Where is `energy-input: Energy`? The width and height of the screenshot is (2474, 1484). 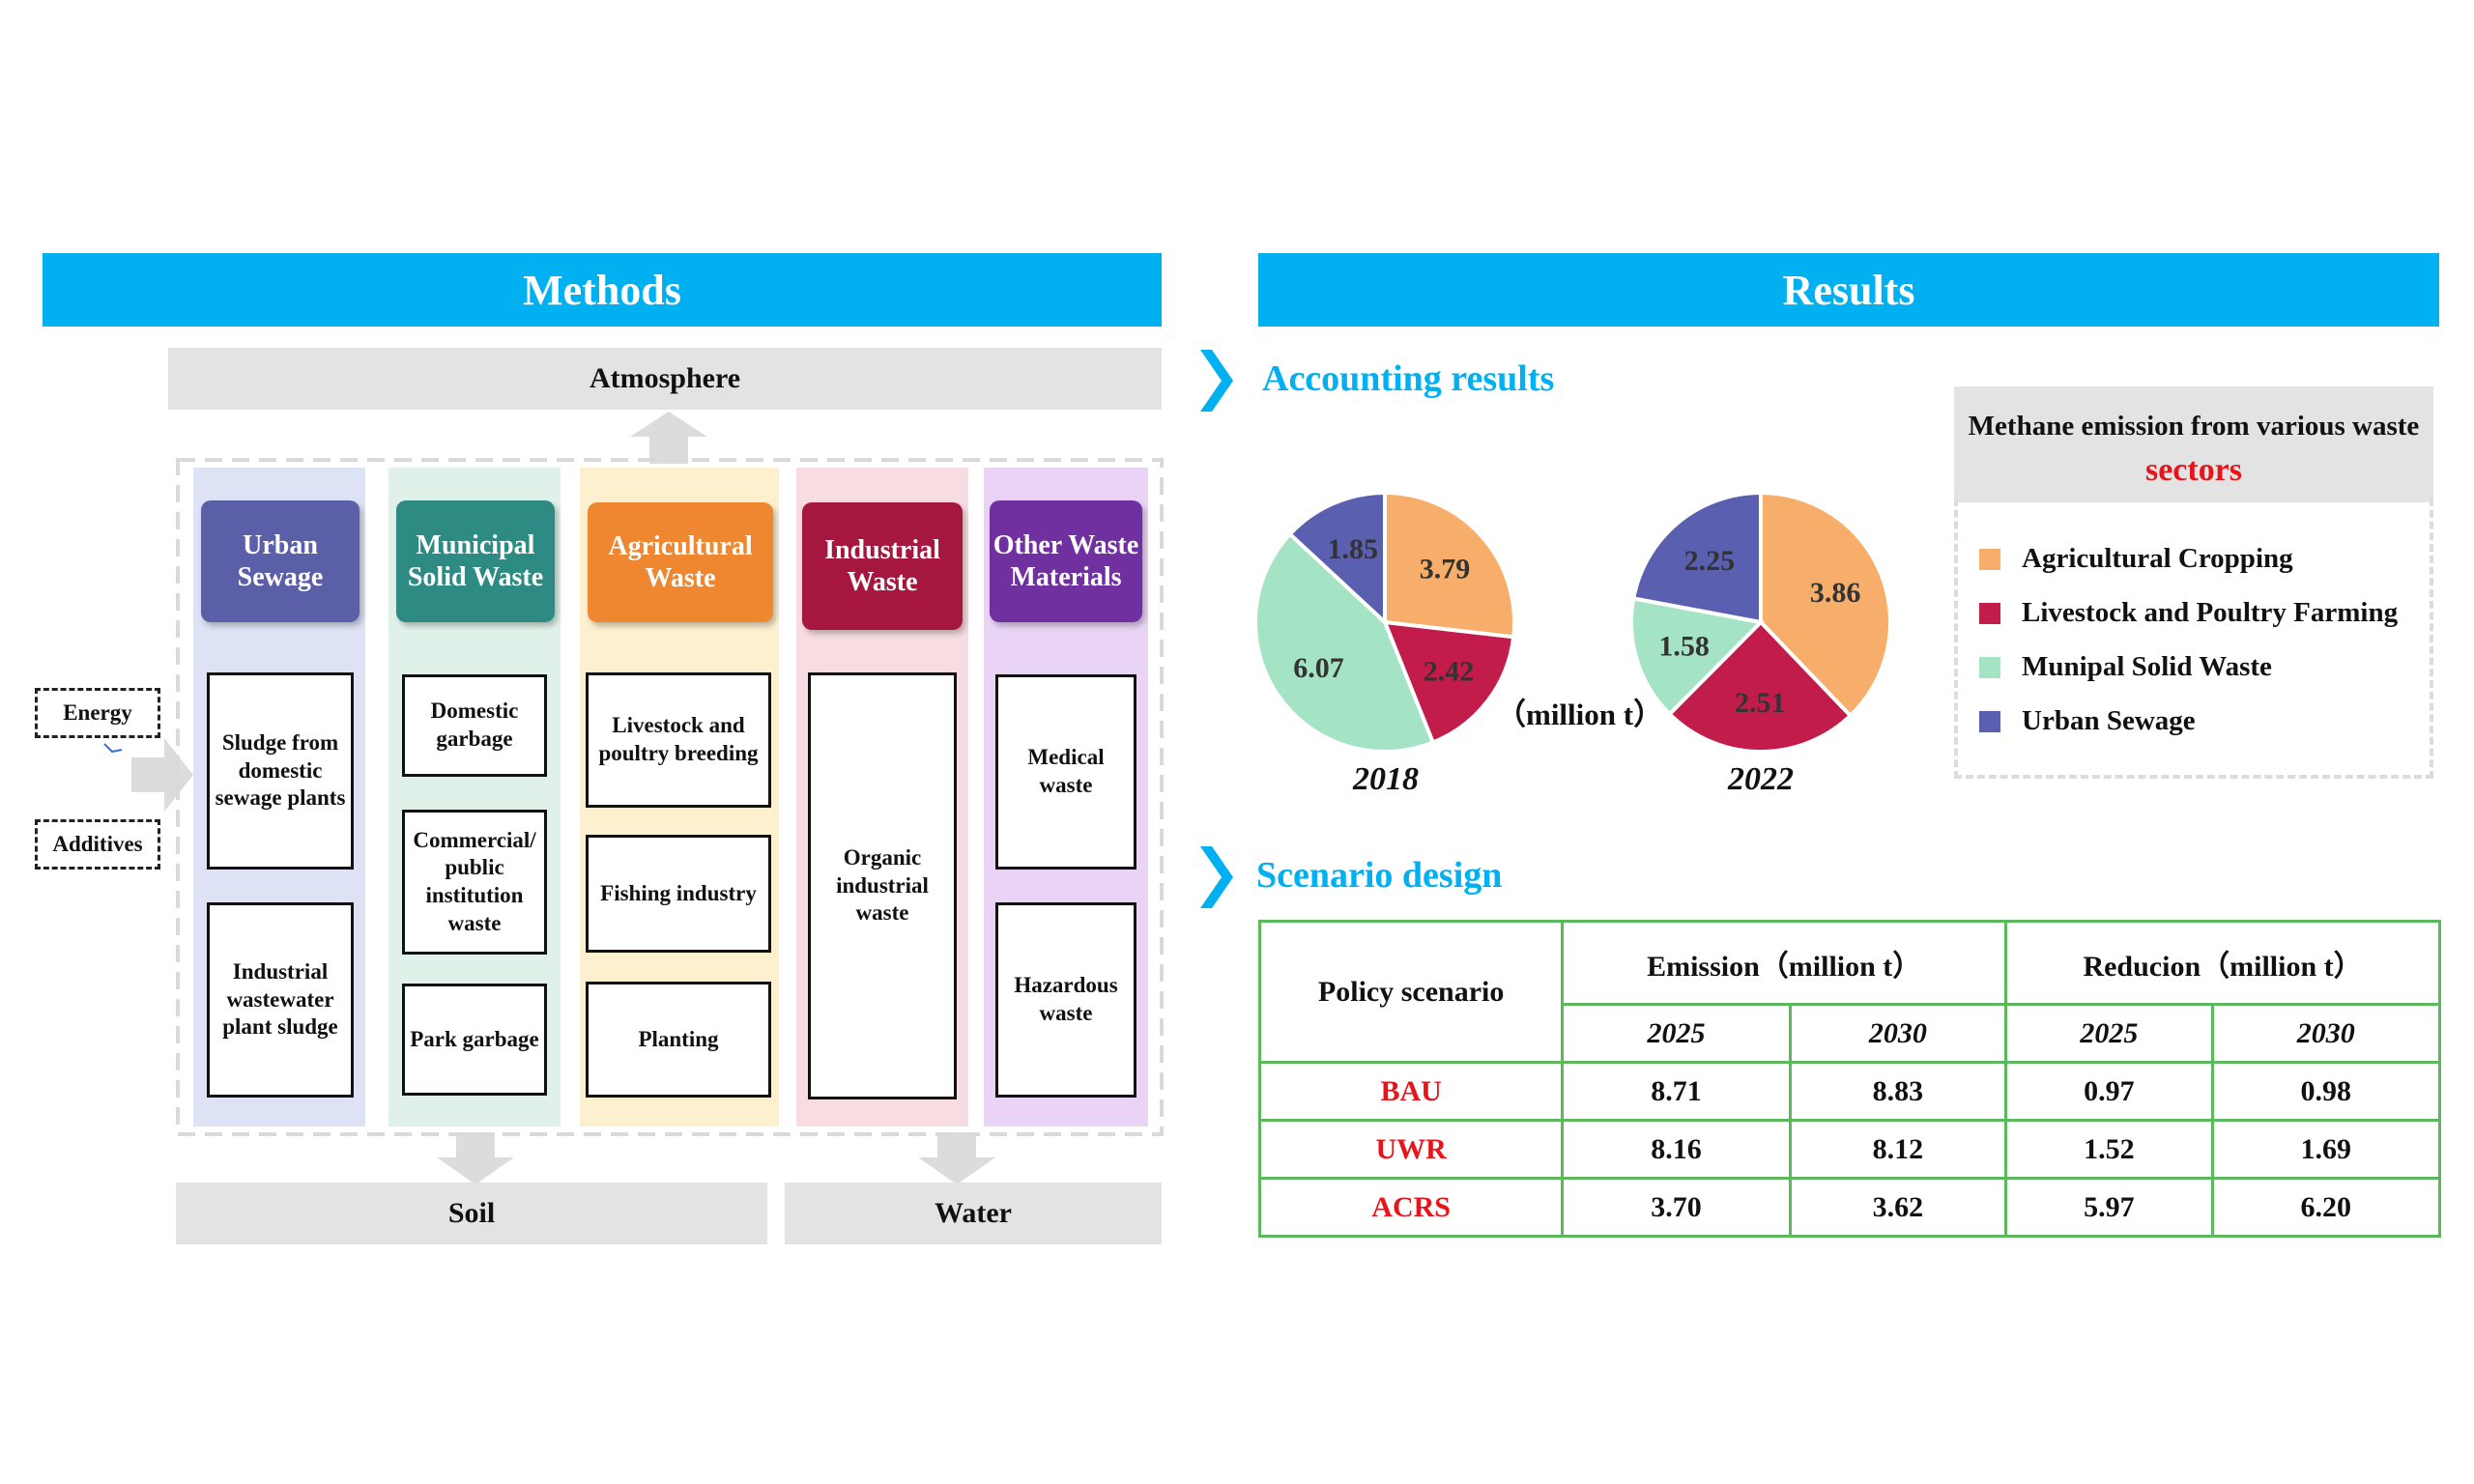 energy-input: Energy is located at coordinates (98, 713).